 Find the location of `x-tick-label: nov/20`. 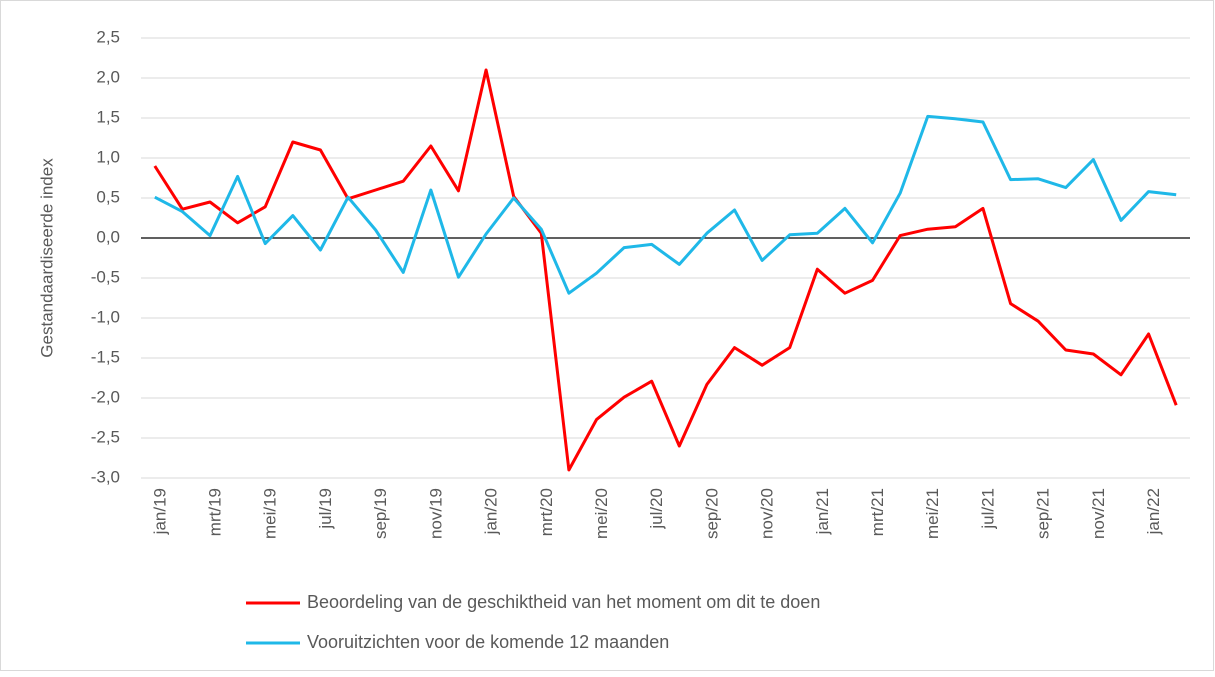

x-tick-label: nov/20 is located at coordinates (767, 513).